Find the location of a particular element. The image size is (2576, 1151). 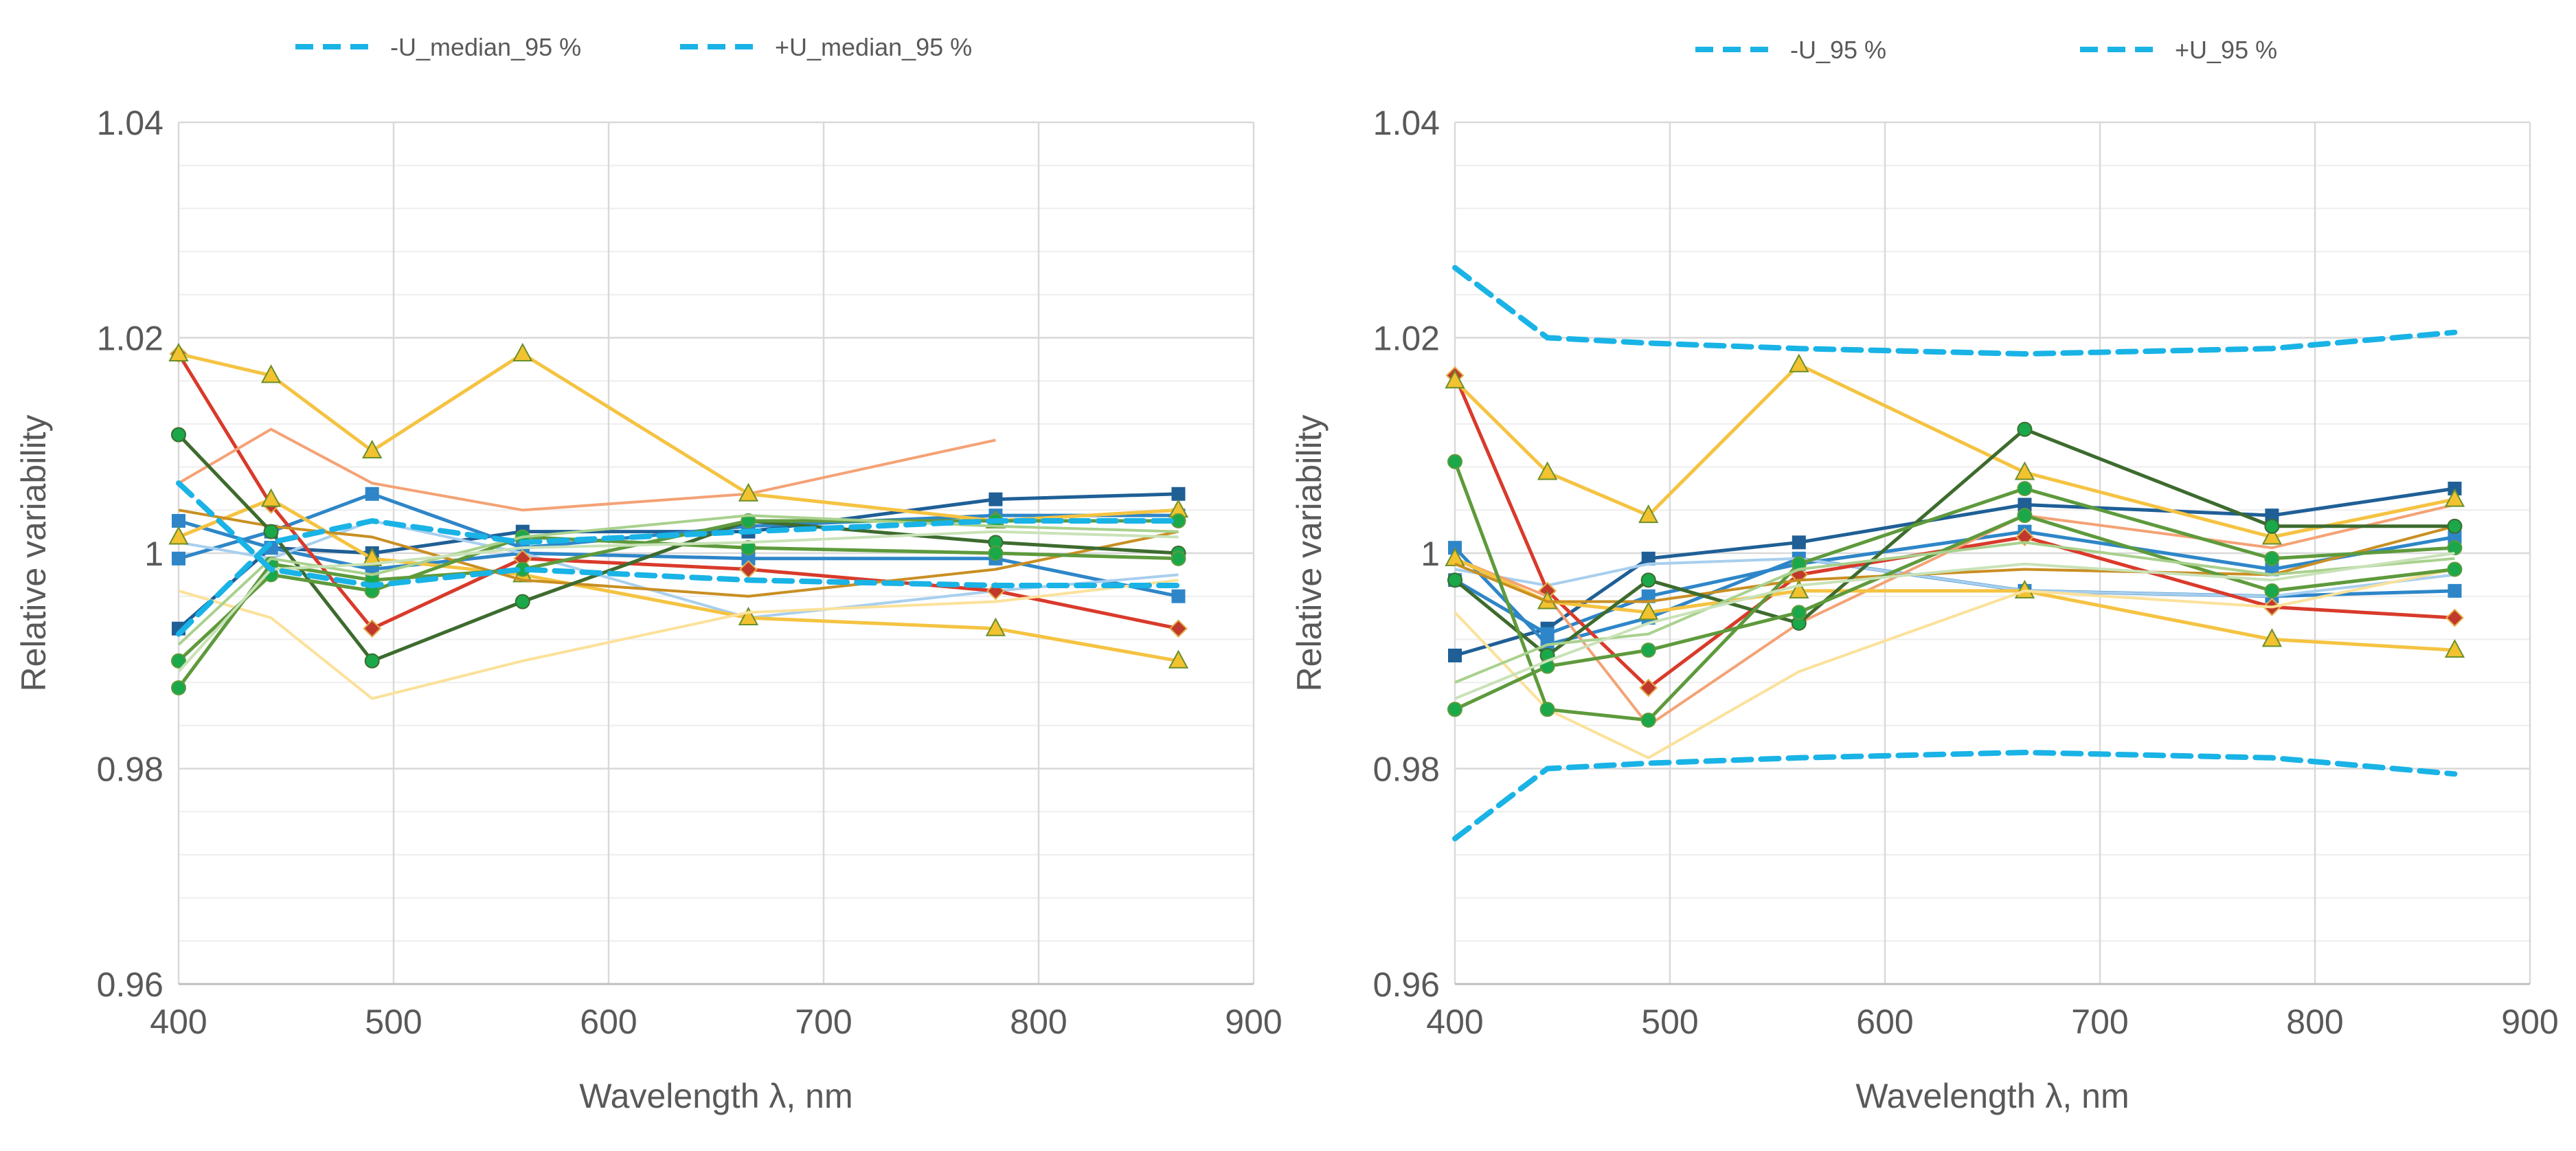

legend-label: +U_median_95 % is located at coordinates (873, 47).